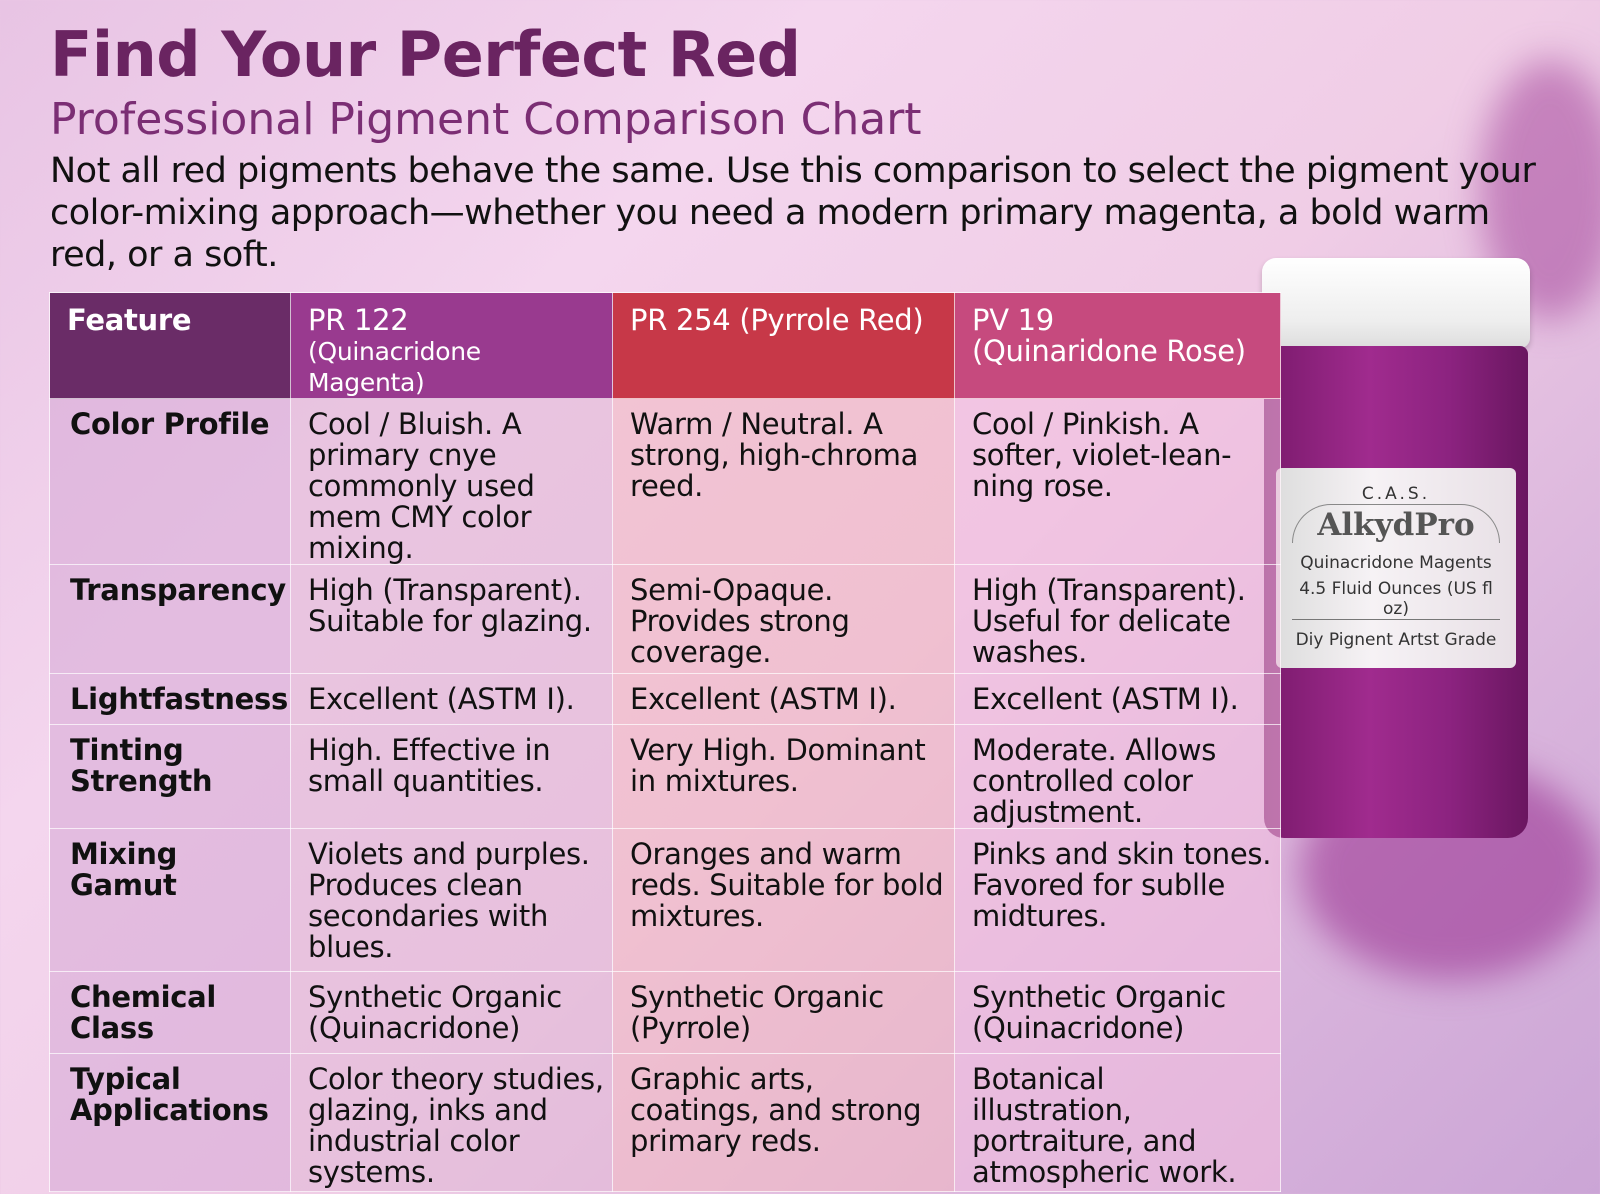  What do you see at coordinates (783, 1012) in the screenshot?
I see `table-cell: Synthetic Organic (Pyrrole)` at bounding box center [783, 1012].